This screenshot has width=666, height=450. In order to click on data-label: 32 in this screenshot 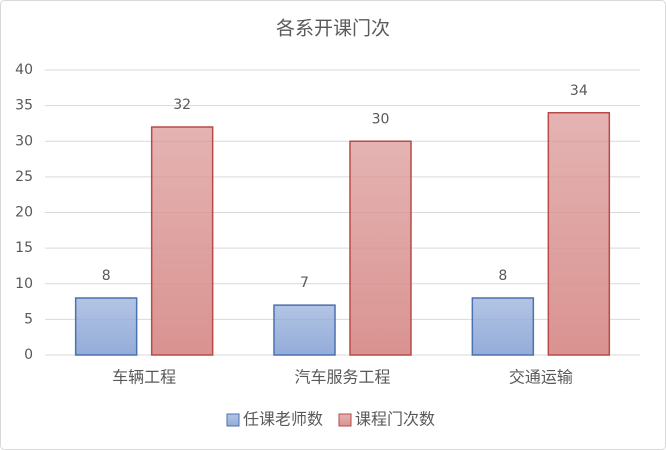, I will do `click(182, 105)`.